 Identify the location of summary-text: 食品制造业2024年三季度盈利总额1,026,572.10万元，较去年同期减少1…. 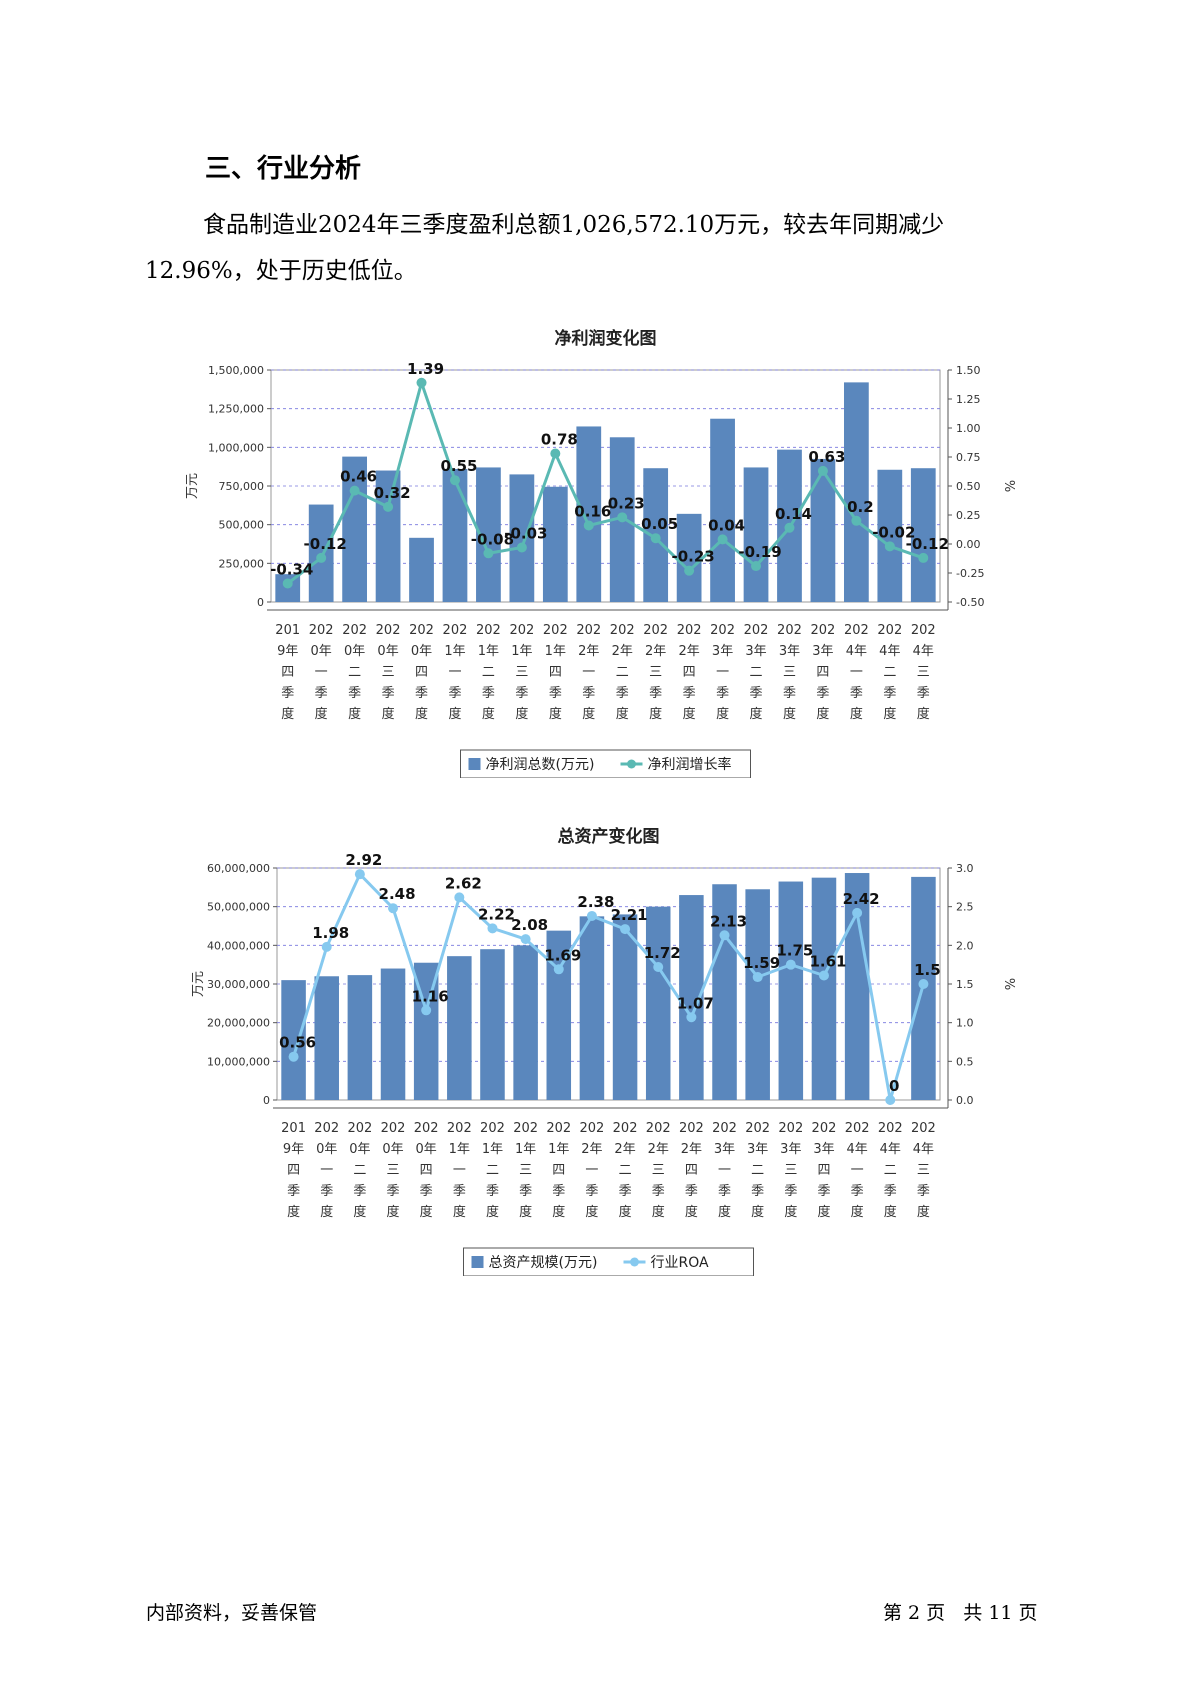
(545, 248).